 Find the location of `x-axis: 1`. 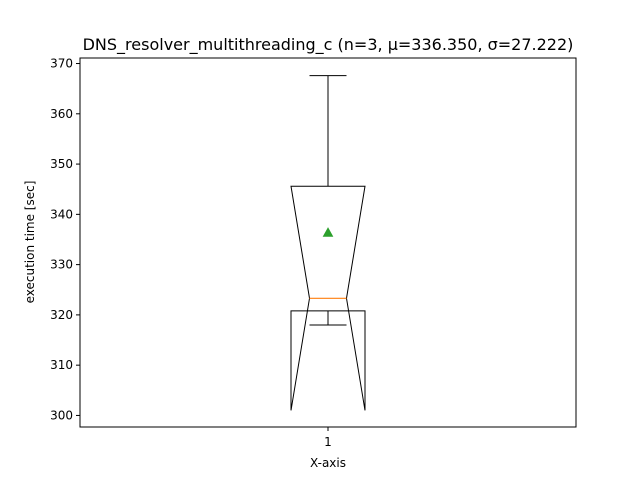

x-axis: 1 is located at coordinates (328, 438).